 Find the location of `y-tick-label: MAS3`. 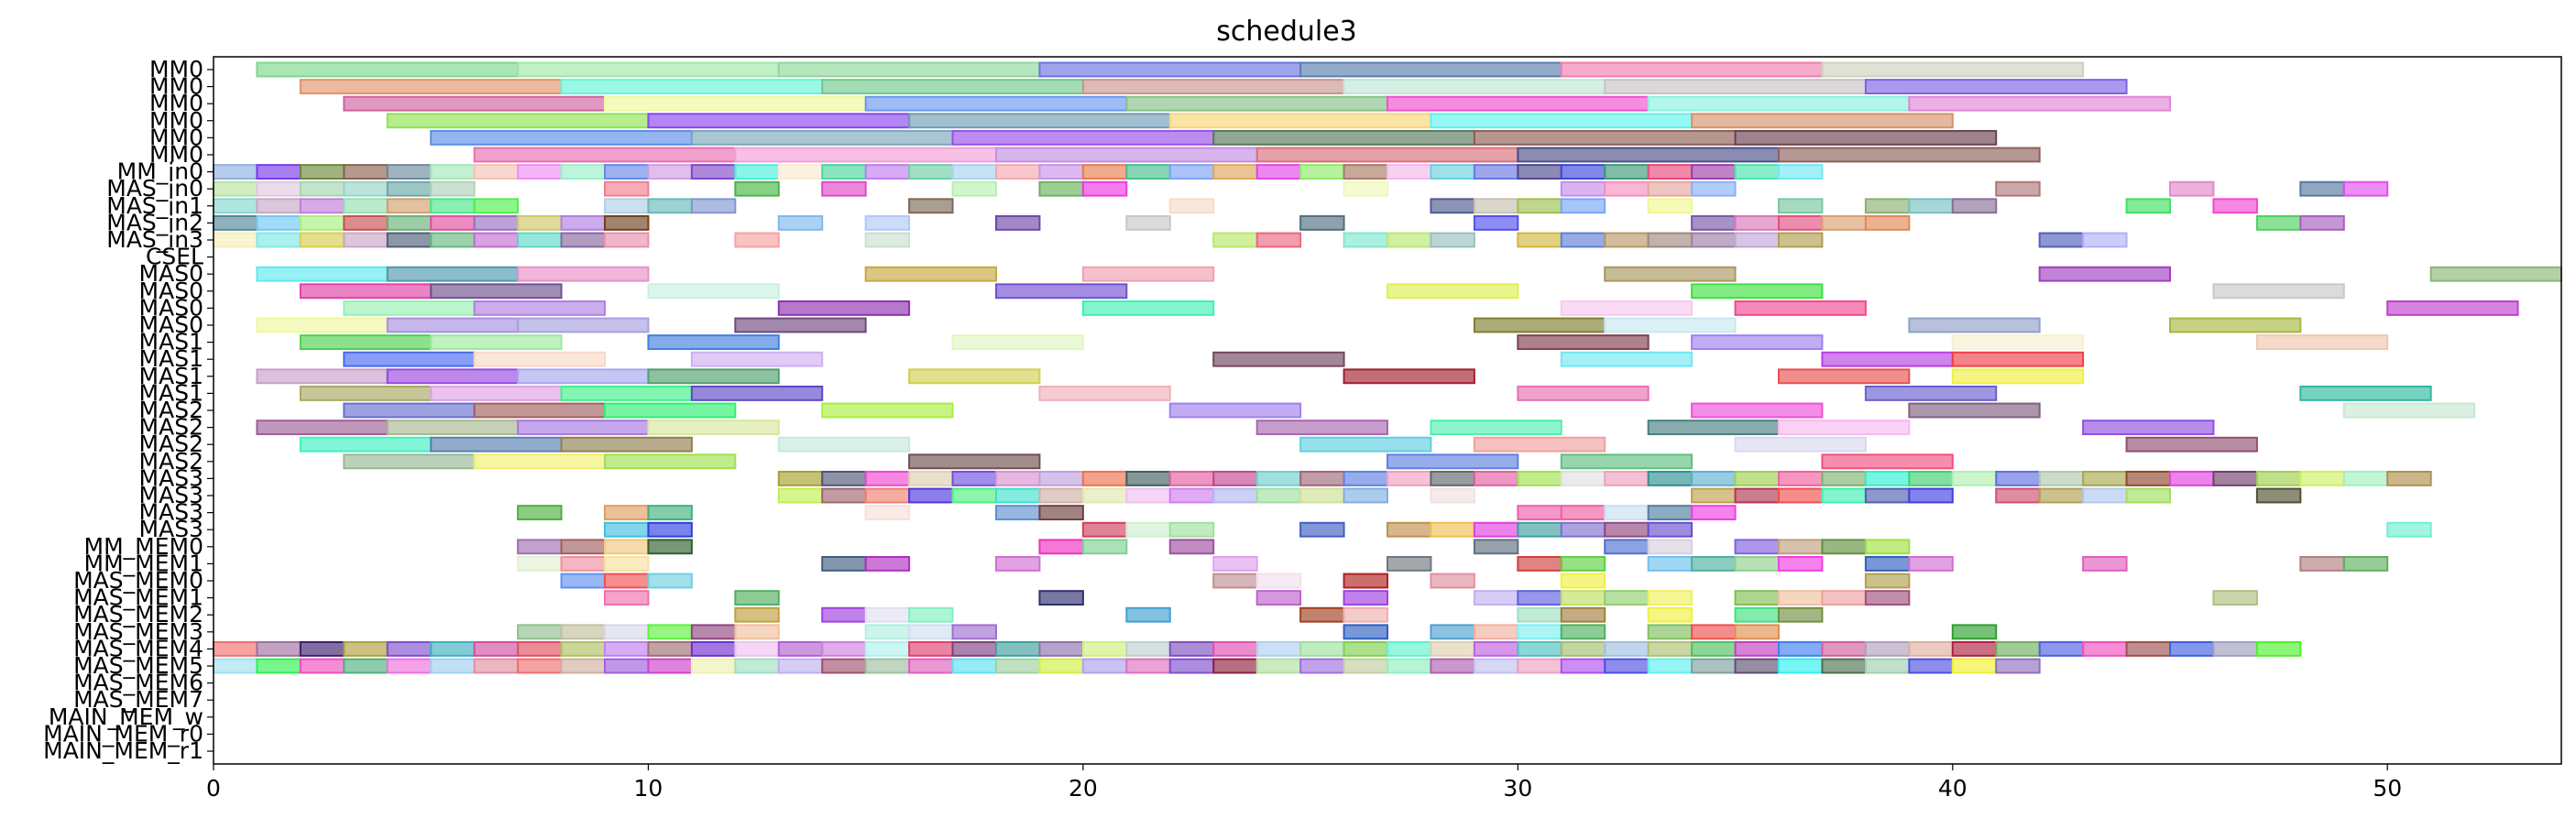

y-tick-label: MAS3 is located at coordinates (171, 478).